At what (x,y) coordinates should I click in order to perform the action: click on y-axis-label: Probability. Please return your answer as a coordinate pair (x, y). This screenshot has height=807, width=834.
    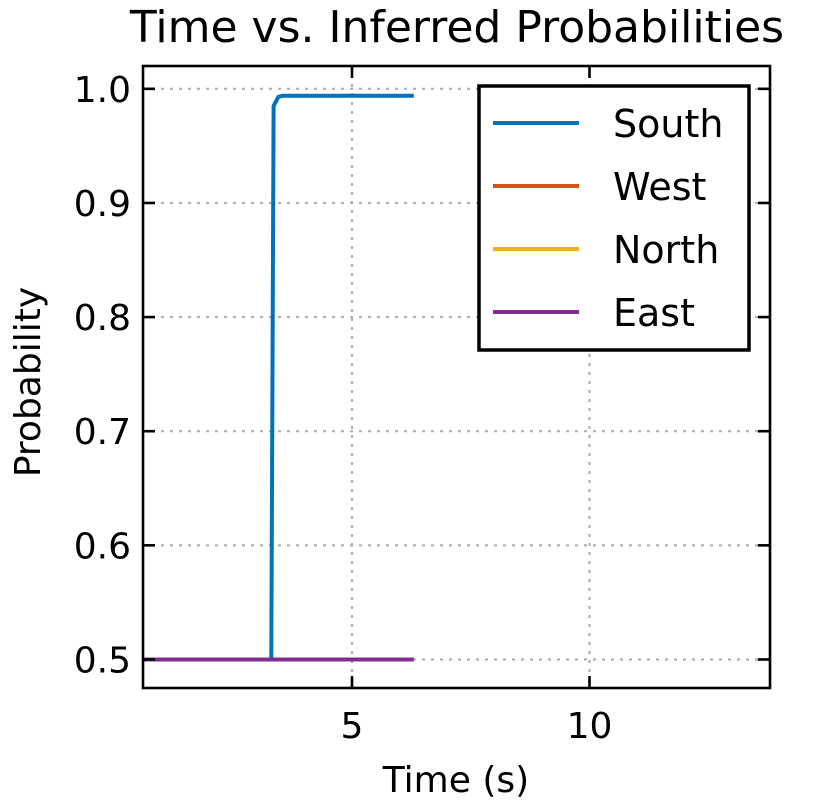
    Looking at the image, I should click on (28, 382).